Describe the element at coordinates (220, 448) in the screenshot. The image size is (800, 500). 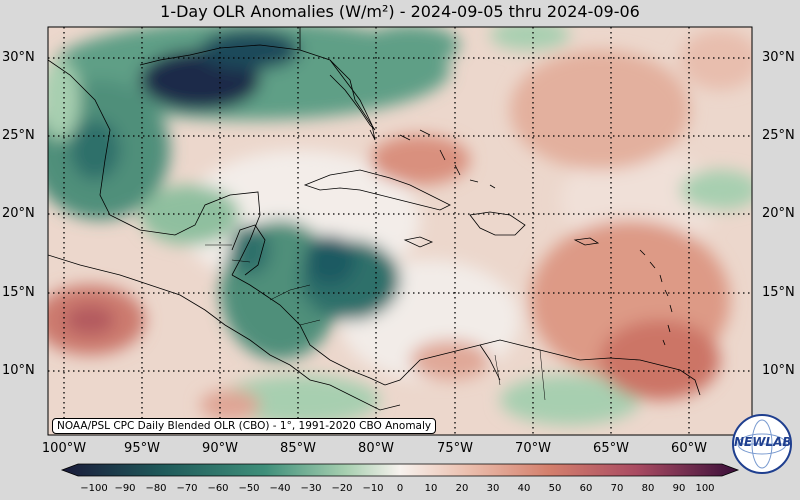
I see `lon-label: 90°W` at that location.